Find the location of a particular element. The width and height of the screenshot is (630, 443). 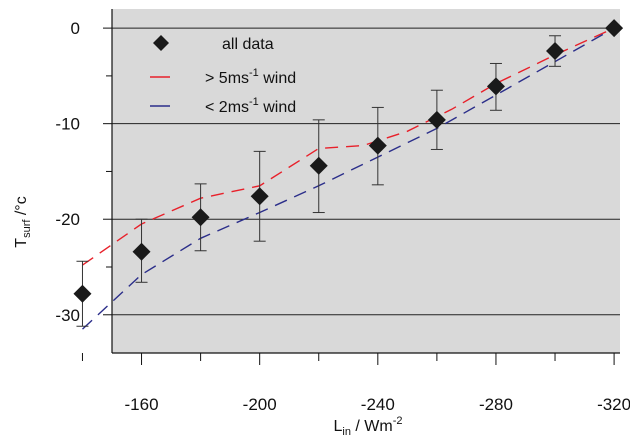

legend-label-main: < 2ms is located at coordinates (227, 107).